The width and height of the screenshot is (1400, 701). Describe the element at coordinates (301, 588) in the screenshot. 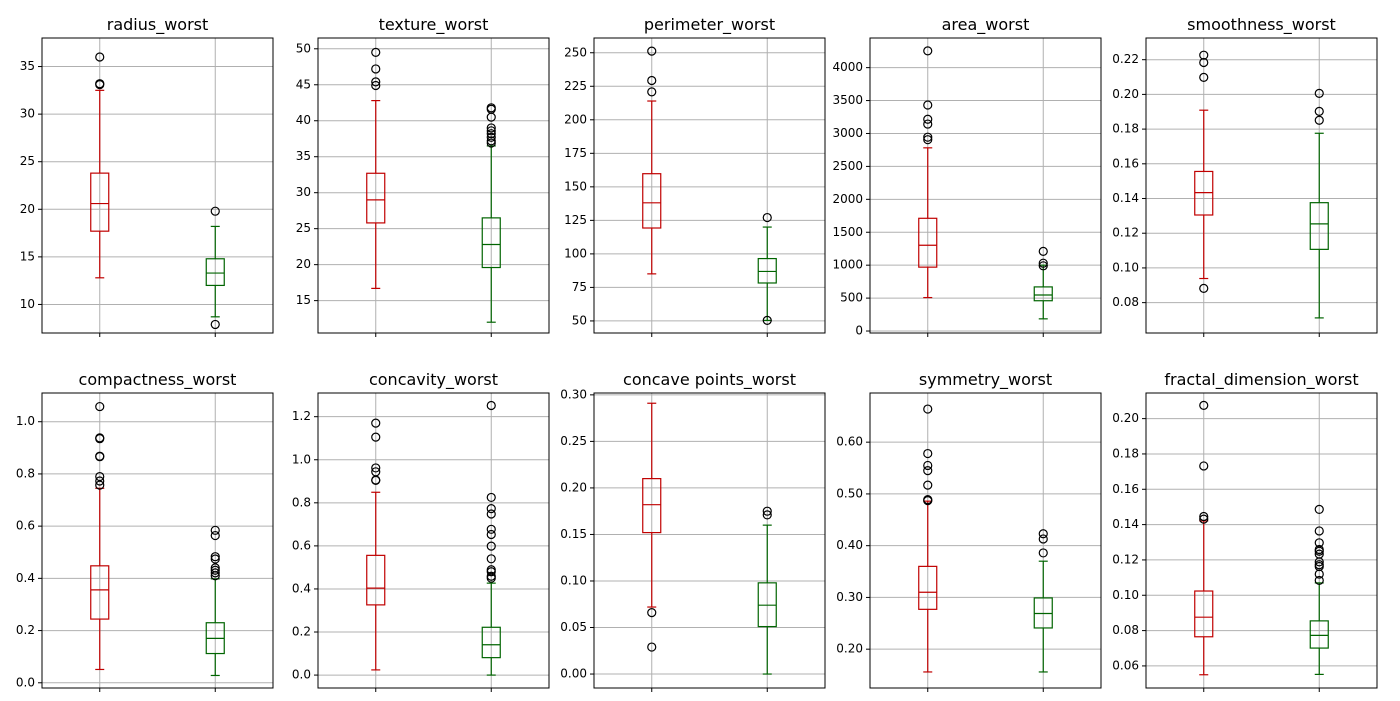

I see `y-tick-label: 0.4` at that location.